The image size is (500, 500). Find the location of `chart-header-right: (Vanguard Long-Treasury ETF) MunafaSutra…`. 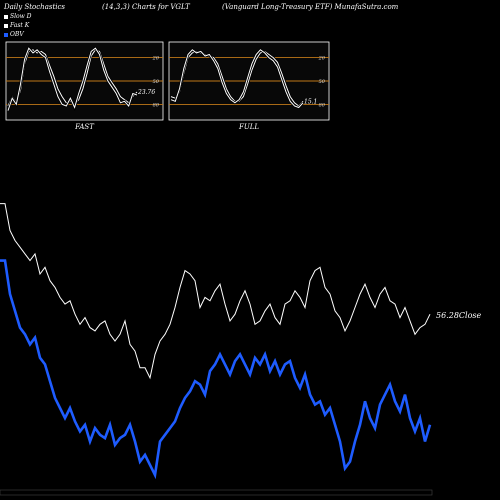

chart-header-right: (Vanguard Long-Treasury ETF) MunafaSutra… is located at coordinates (310, 7).